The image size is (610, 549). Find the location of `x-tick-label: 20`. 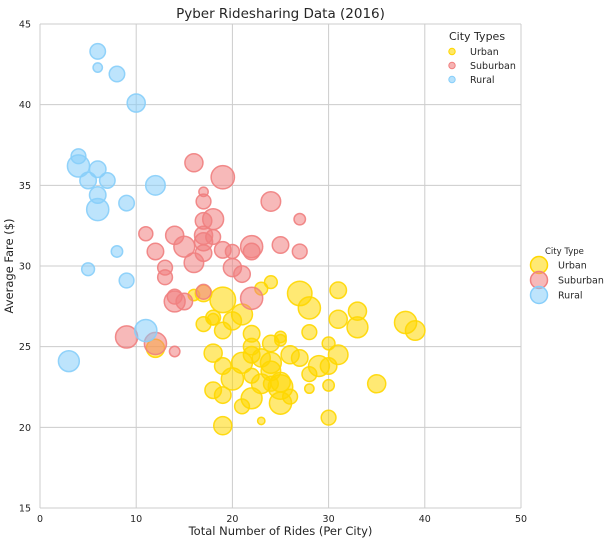

x-tick-label: 20 is located at coordinates (232, 519).